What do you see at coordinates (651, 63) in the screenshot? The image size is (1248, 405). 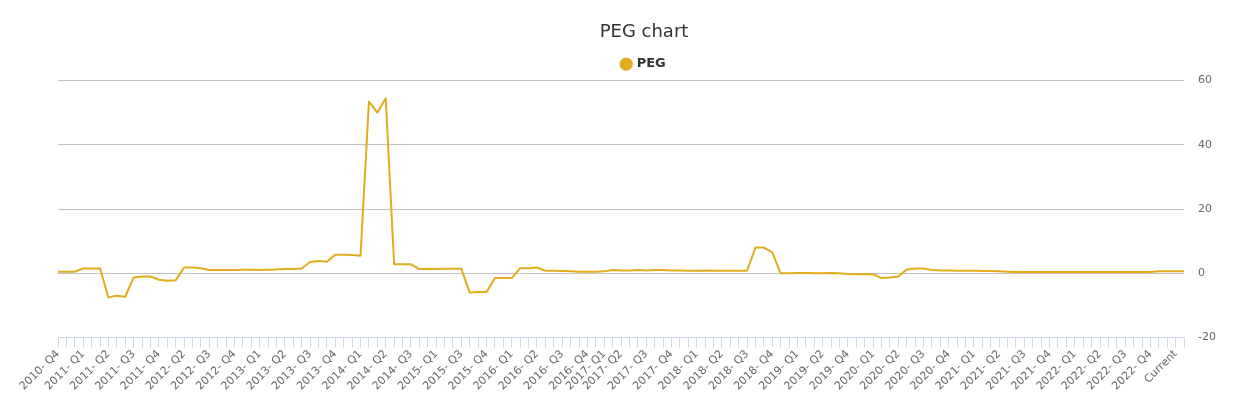 I see `legend-label: PEG` at bounding box center [651, 63].